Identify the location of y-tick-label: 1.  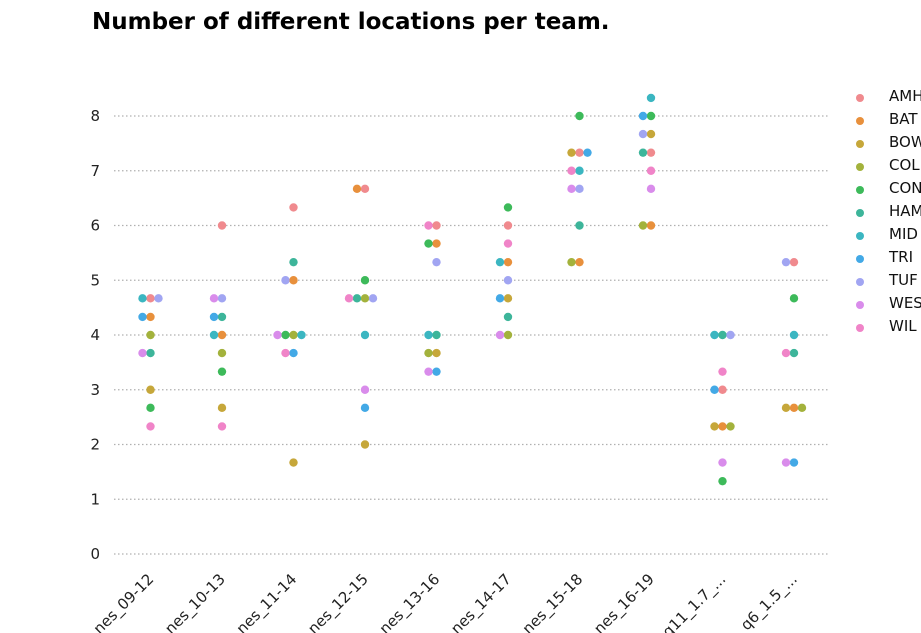
(95, 499).